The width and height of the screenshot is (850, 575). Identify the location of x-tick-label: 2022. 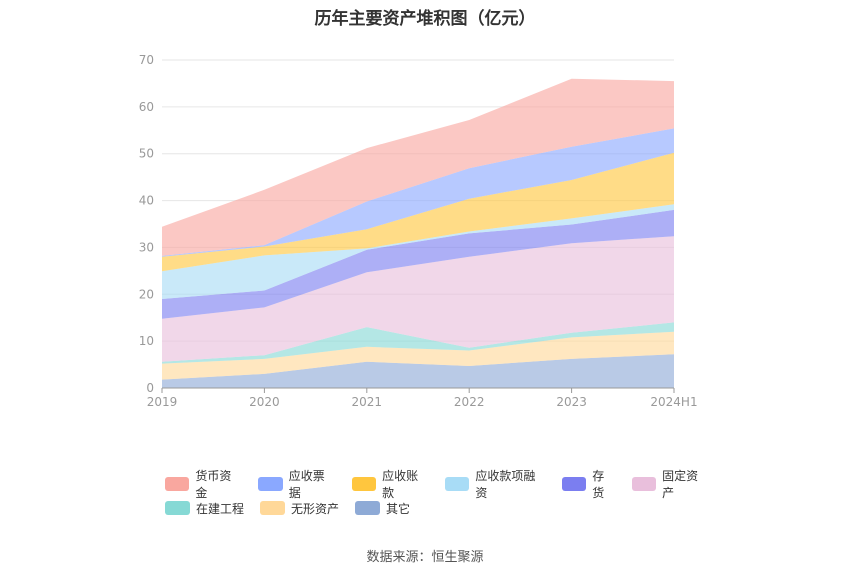
(469, 402).